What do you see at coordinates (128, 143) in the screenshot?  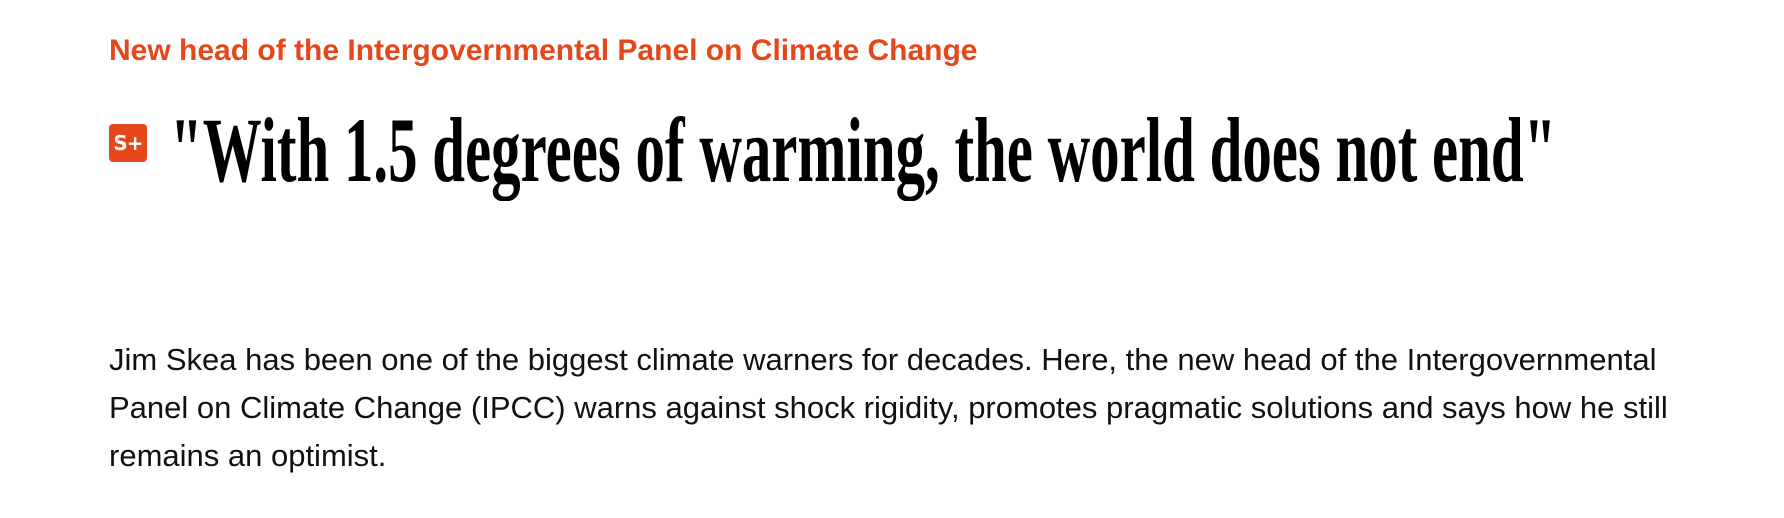 I see `s-plus-icon: S+` at bounding box center [128, 143].